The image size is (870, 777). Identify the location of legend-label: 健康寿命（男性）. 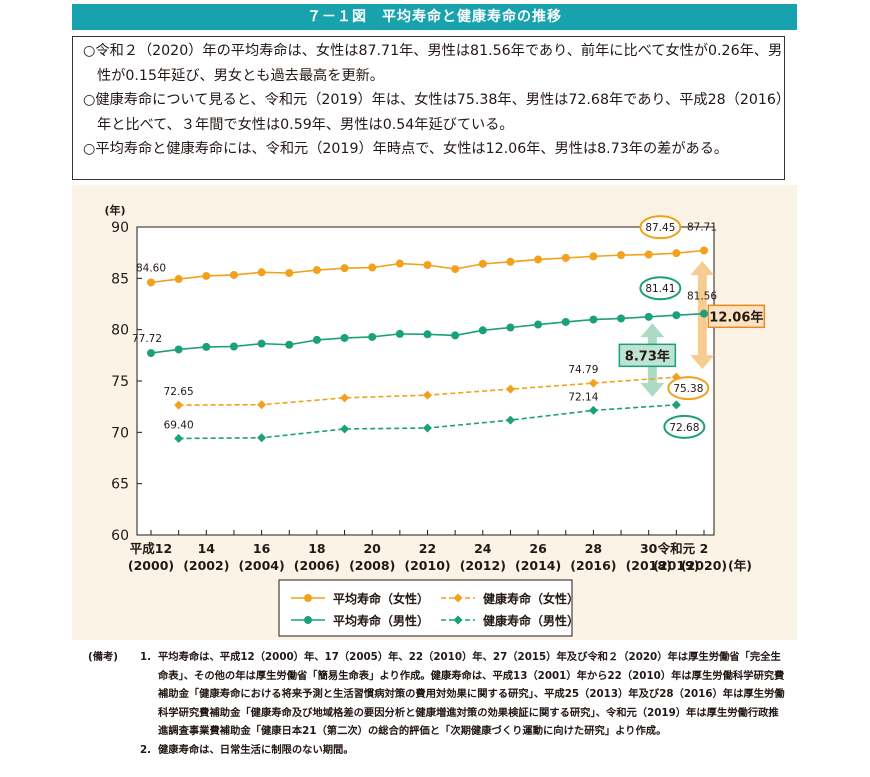
(531, 620).